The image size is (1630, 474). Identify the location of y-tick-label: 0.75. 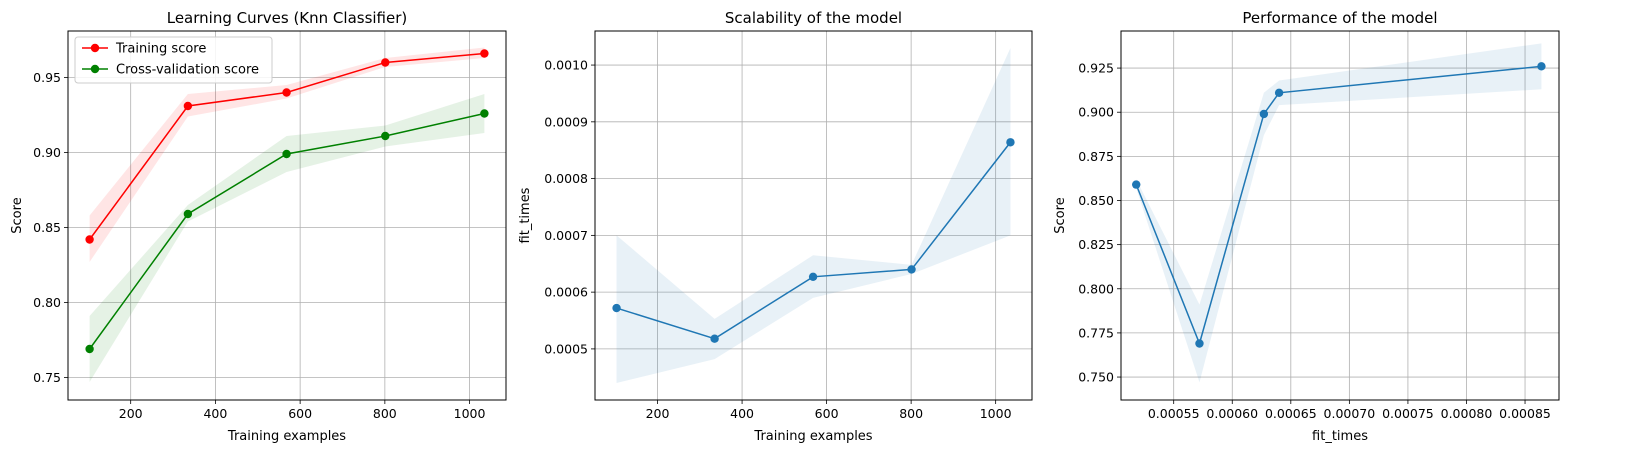
(47, 377).